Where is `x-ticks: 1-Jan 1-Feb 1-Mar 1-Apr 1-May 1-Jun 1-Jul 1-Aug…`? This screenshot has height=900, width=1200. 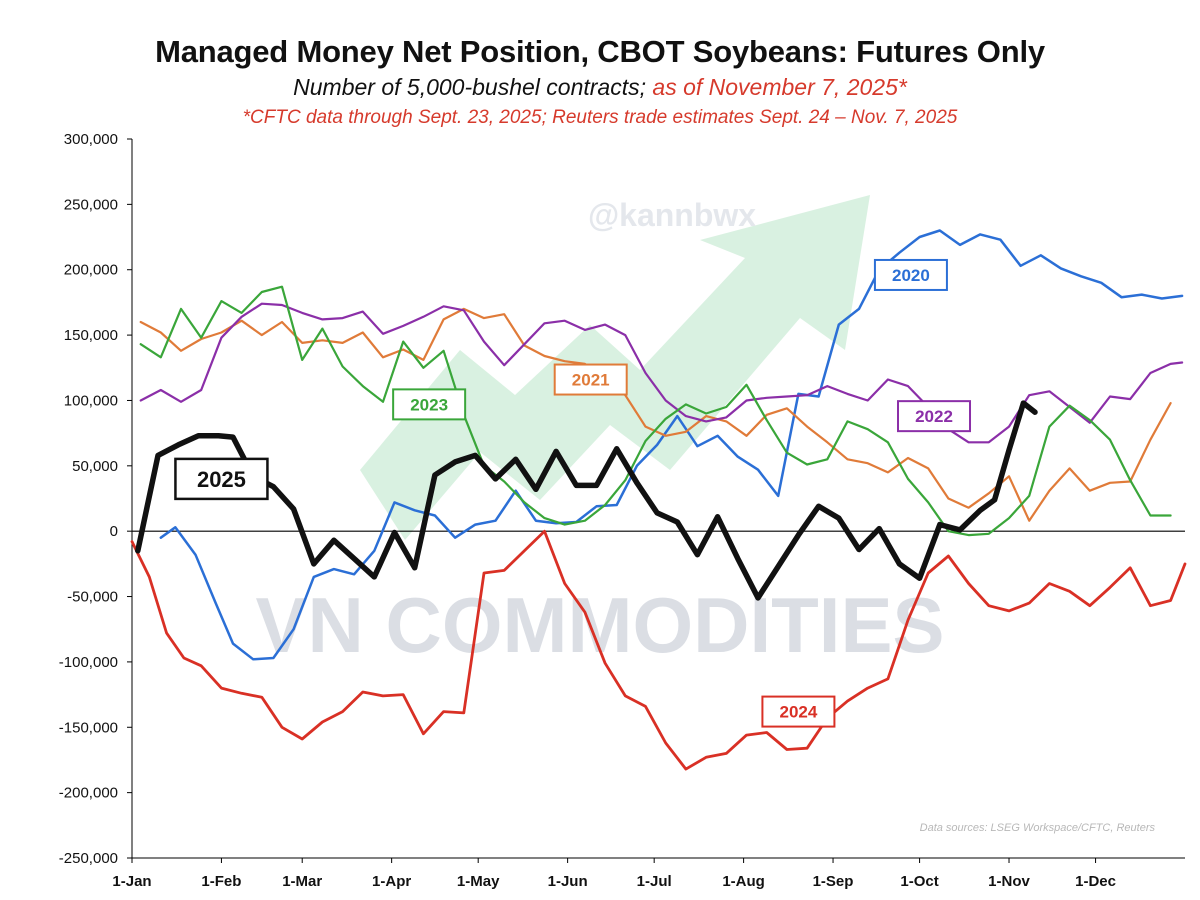 x-ticks: 1-Jan 1-Feb 1-Mar 1-Apr 1-May 1-Jun 1-Jul 1-Aug… is located at coordinates (614, 874).